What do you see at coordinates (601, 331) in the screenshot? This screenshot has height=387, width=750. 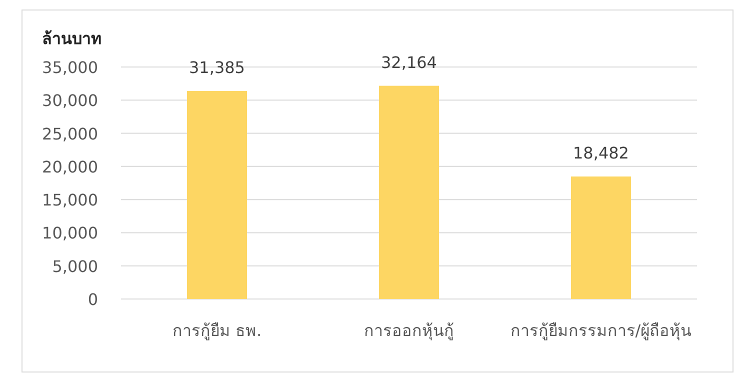 I see `x-tick-label: การกู้ยืมกรรมการ/ผู้ถือหุ้น` at bounding box center [601, 331].